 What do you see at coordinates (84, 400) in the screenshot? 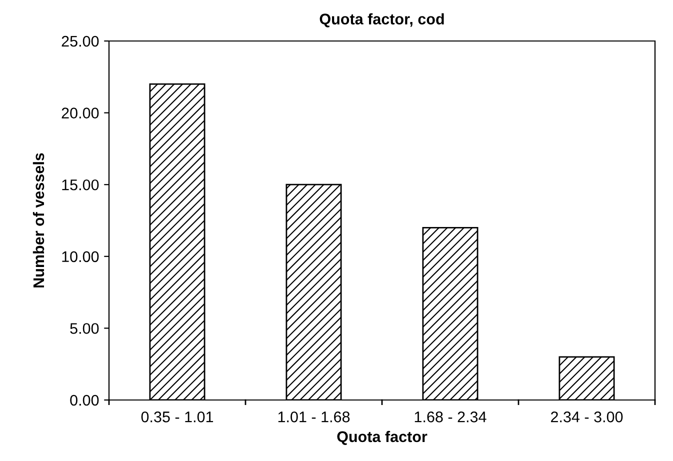
I see `y-tick-label: 0.00` at bounding box center [84, 400].